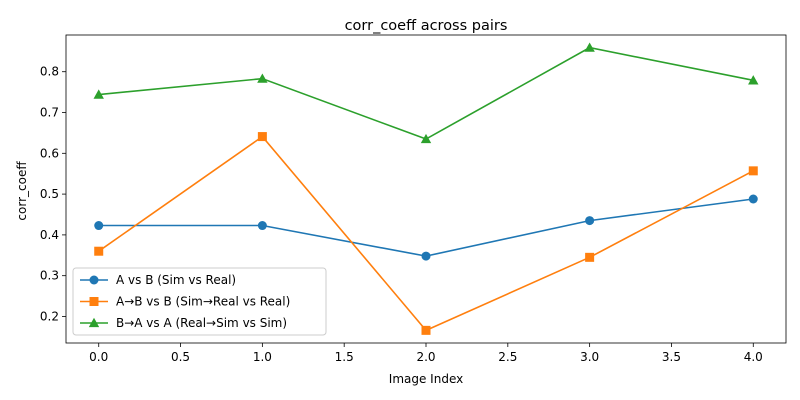  What do you see at coordinates (180, 357) in the screenshot?
I see `x-tick-label: 0.5` at bounding box center [180, 357].